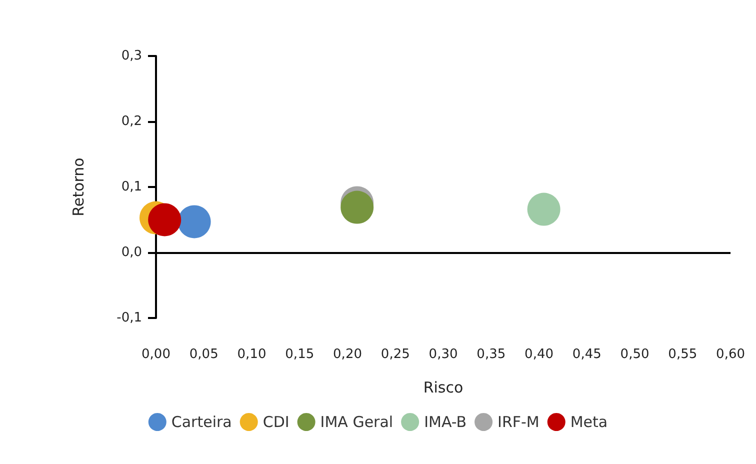 This screenshot has height=464, width=756. What do you see at coordinates (445, 422) in the screenshot?
I see `legend-label: IMA-B` at bounding box center [445, 422].